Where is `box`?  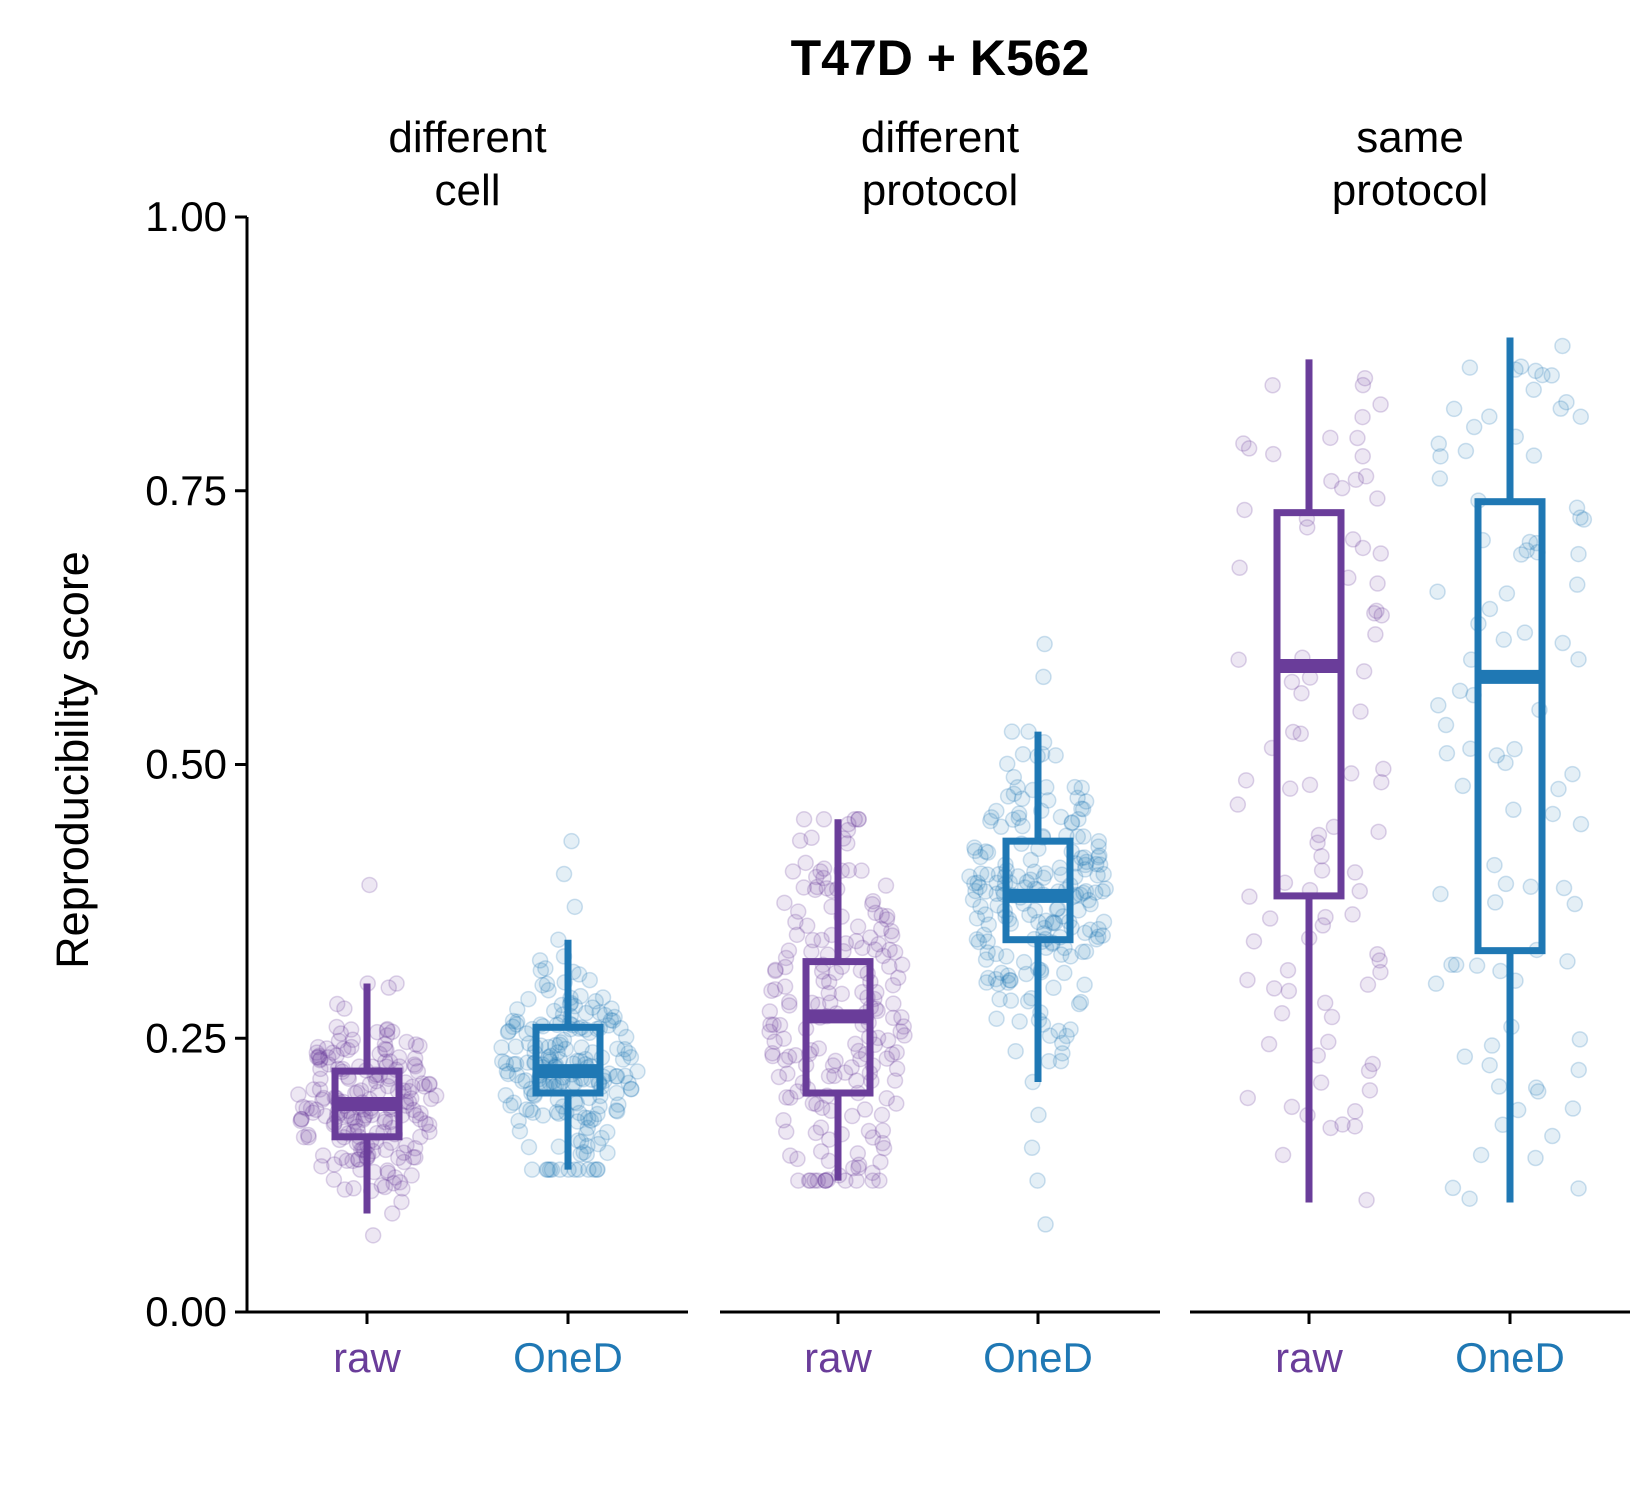
box is located at coordinates (1309, 704).